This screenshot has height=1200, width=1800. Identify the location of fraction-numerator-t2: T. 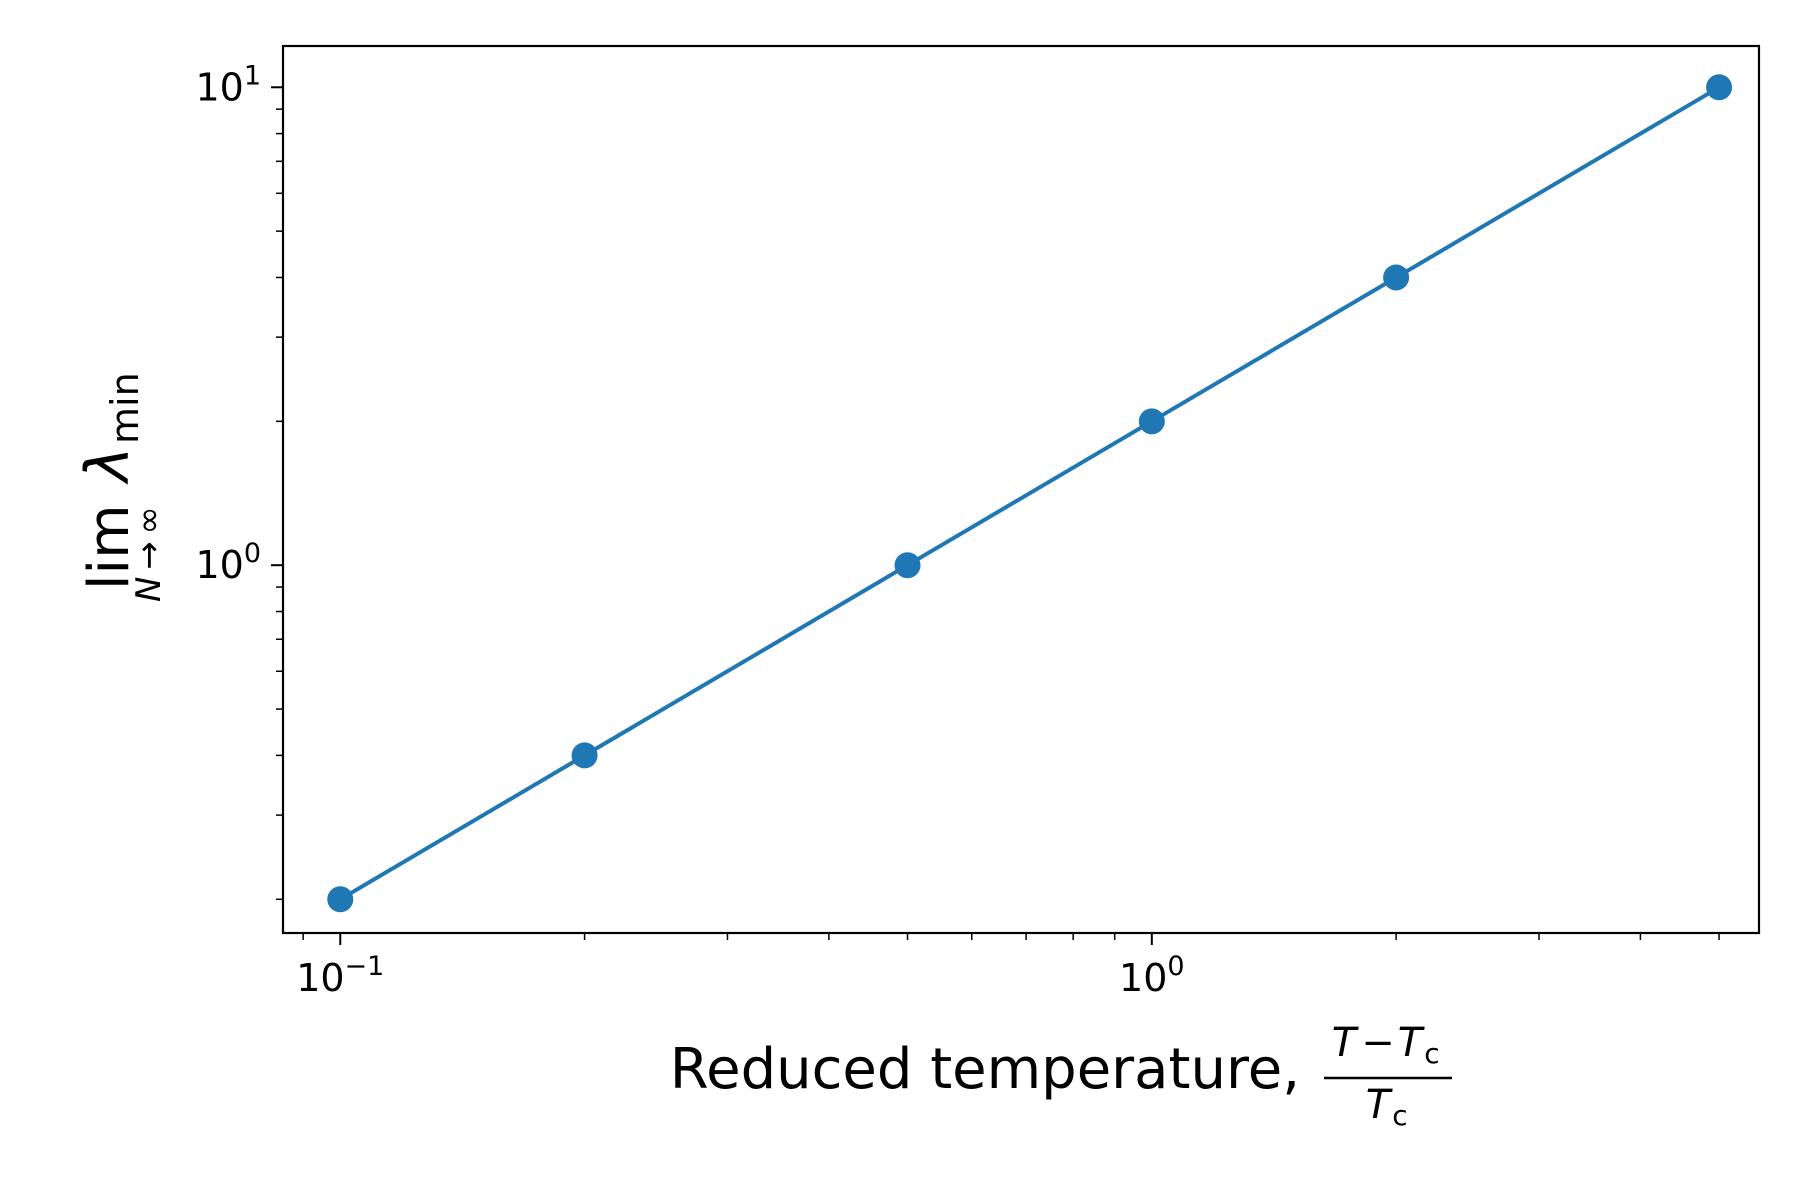
(1412, 1043).